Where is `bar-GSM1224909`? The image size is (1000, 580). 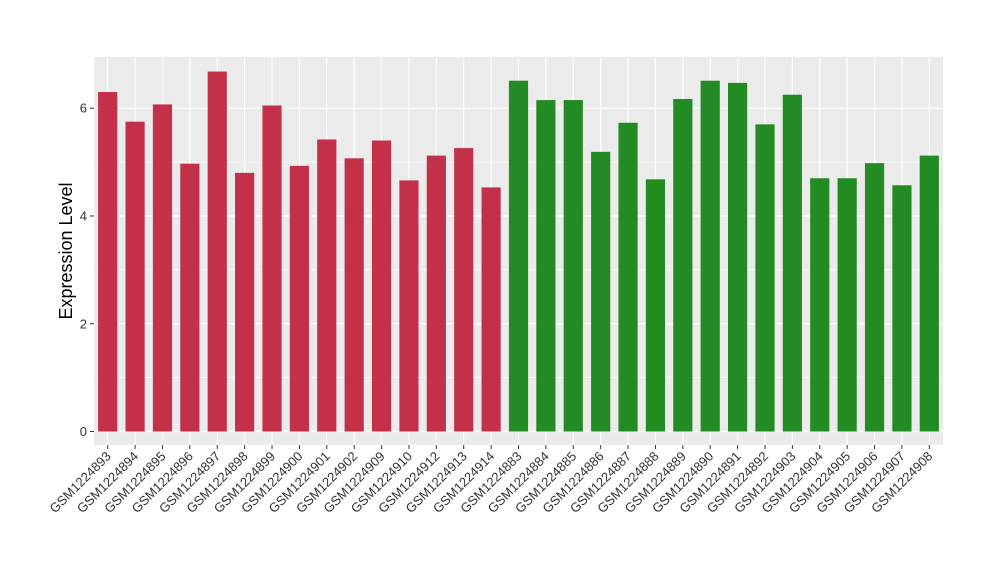 bar-GSM1224909 is located at coordinates (381, 286).